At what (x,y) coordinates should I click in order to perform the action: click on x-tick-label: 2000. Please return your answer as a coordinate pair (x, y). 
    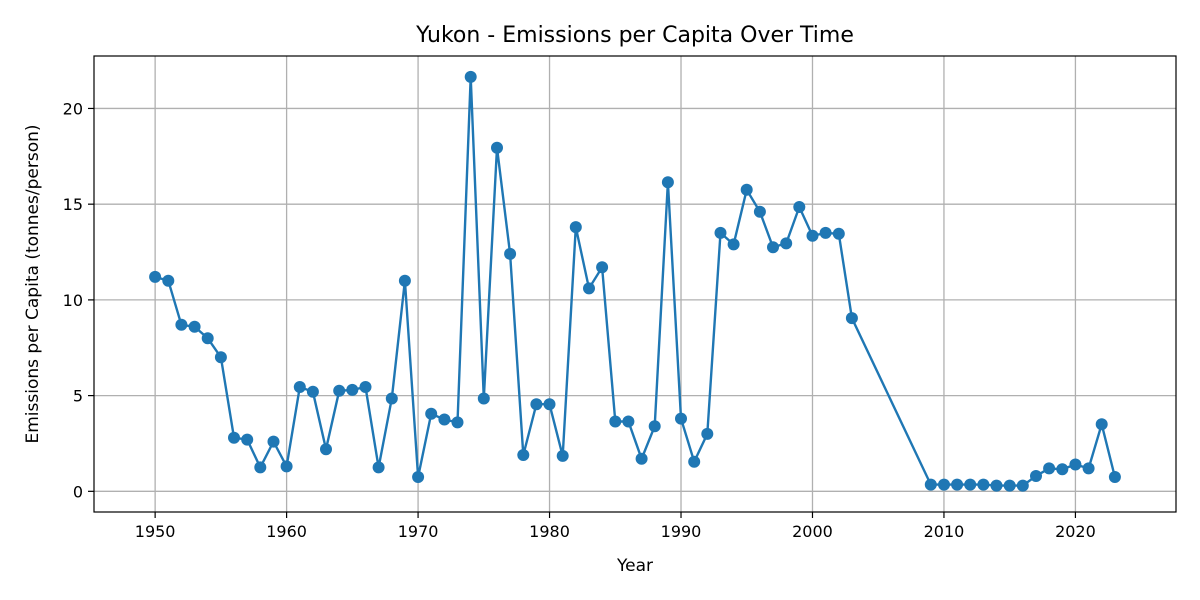
    Looking at the image, I should click on (812, 531).